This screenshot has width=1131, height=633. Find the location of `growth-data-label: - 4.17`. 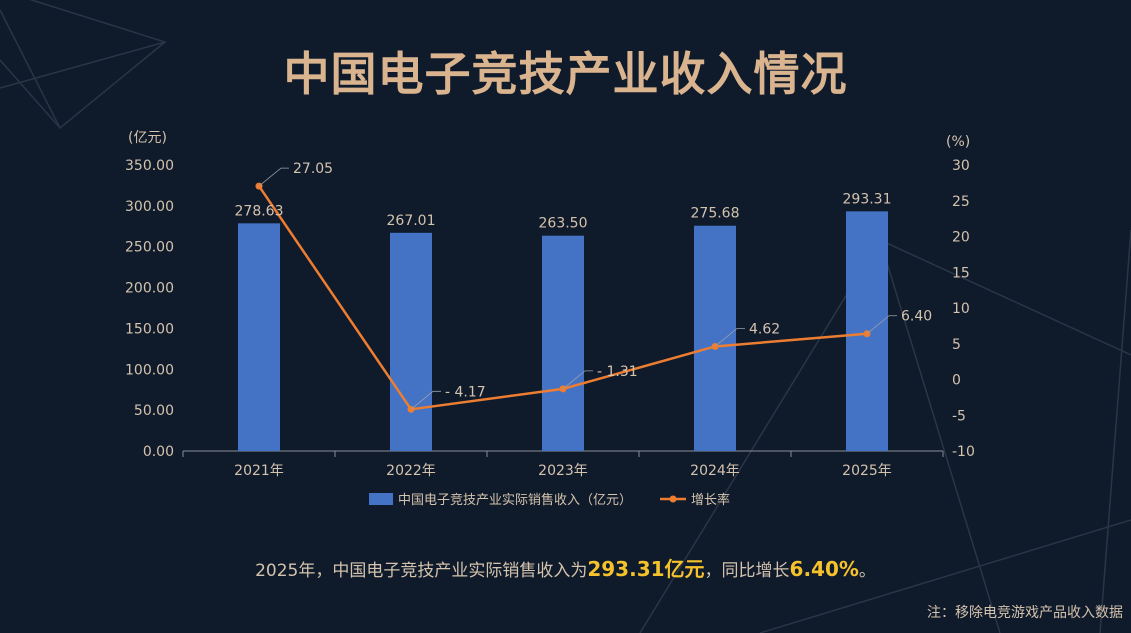

growth-data-label: - 4.17 is located at coordinates (465, 392).